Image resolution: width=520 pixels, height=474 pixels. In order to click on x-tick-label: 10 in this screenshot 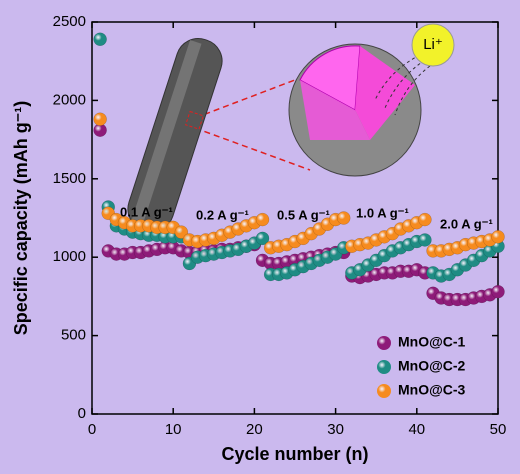, I will do `click(173, 429)`.